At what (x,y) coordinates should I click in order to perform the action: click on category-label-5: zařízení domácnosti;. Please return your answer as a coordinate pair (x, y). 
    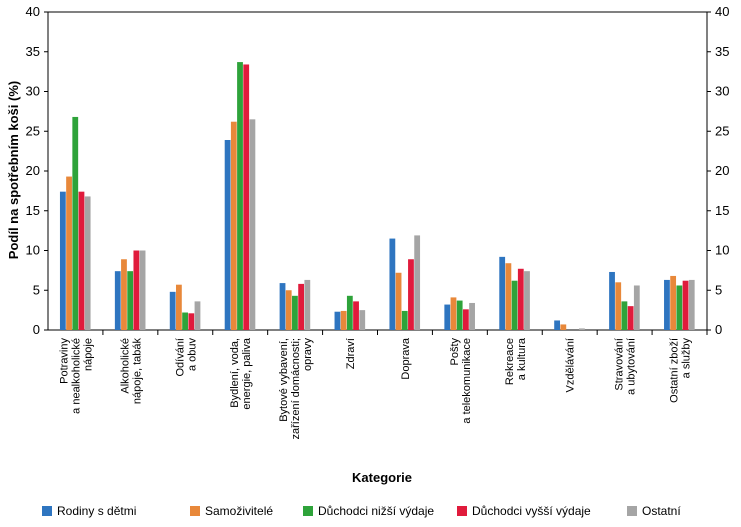
    Looking at the image, I should click on (296, 389).